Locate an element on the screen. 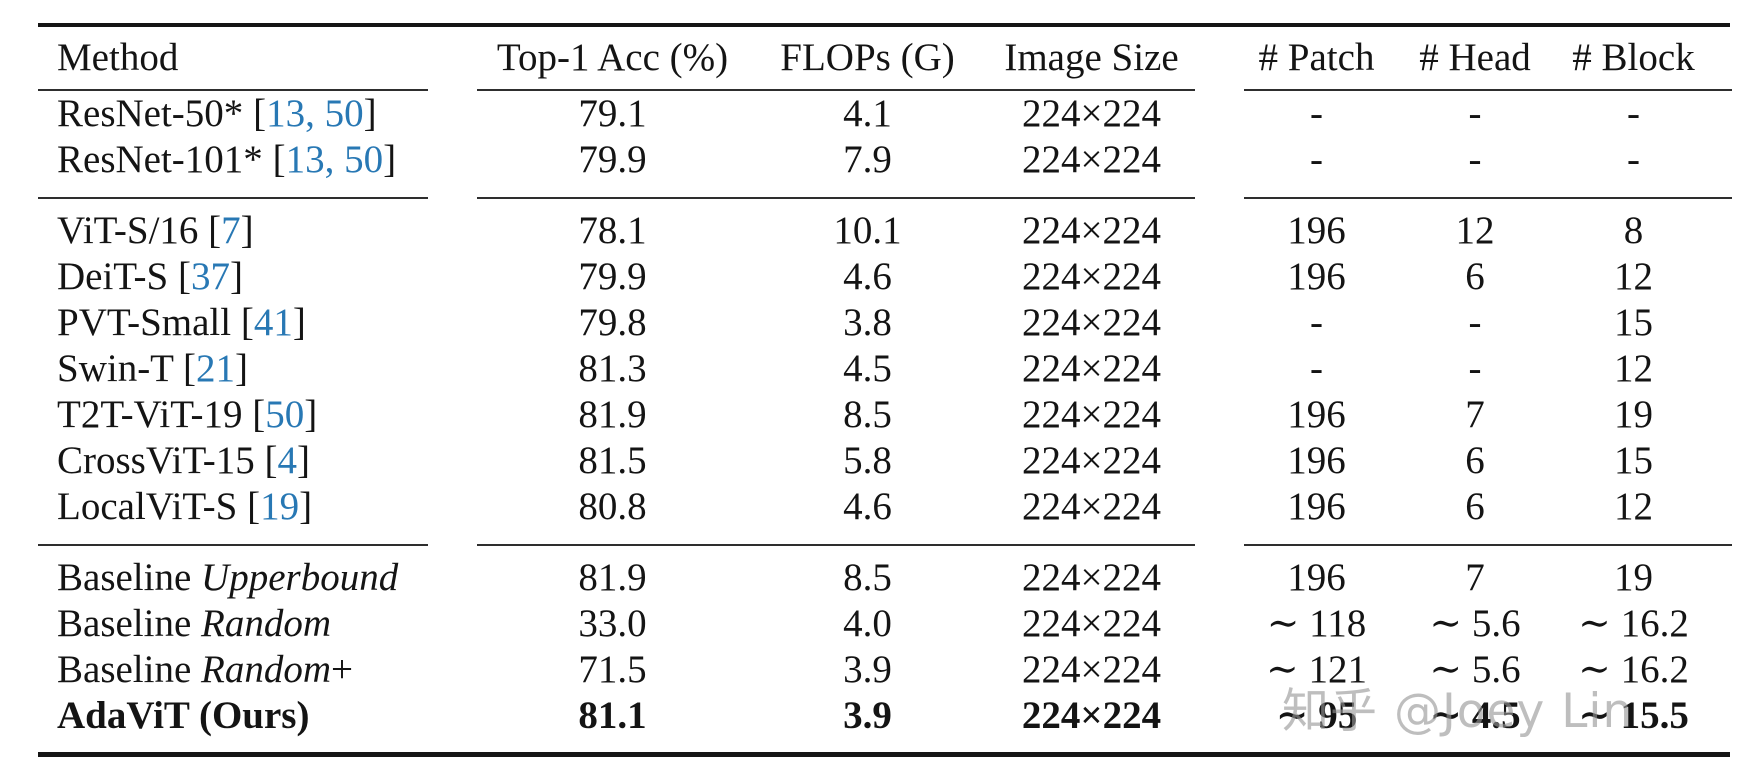  citation-link: 37 is located at coordinates (210, 276).